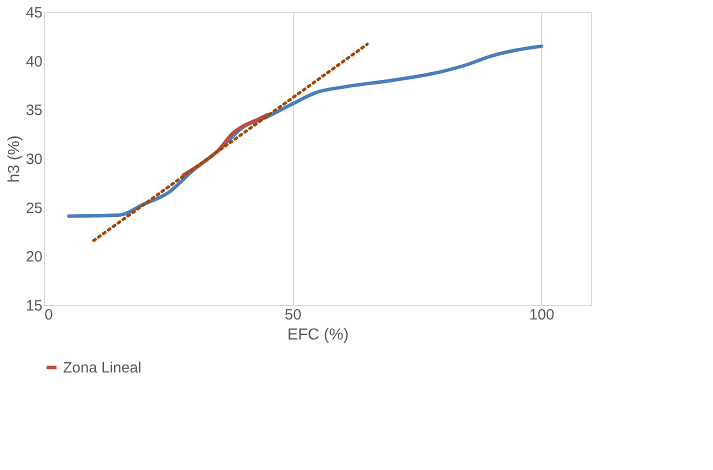 This screenshot has width=713, height=470. What do you see at coordinates (34, 159) in the screenshot?
I see `y-tick-label: 30` at bounding box center [34, 159].